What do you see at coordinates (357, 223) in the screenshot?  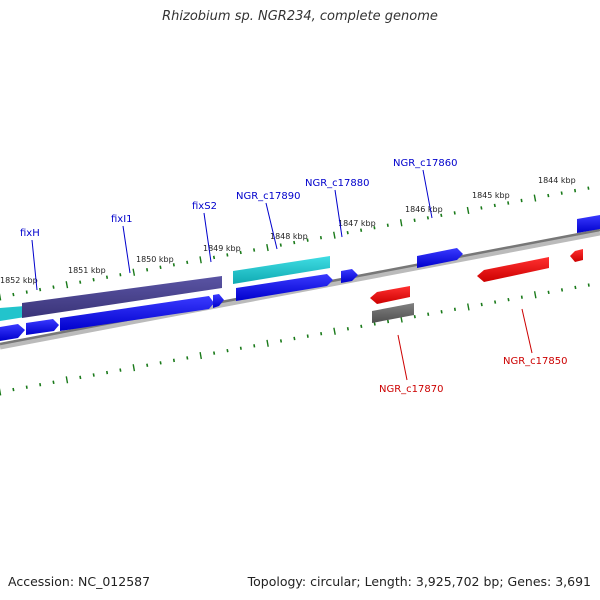 I see `kbp-label: 1847 kbp` at bounding box center [357, 223].